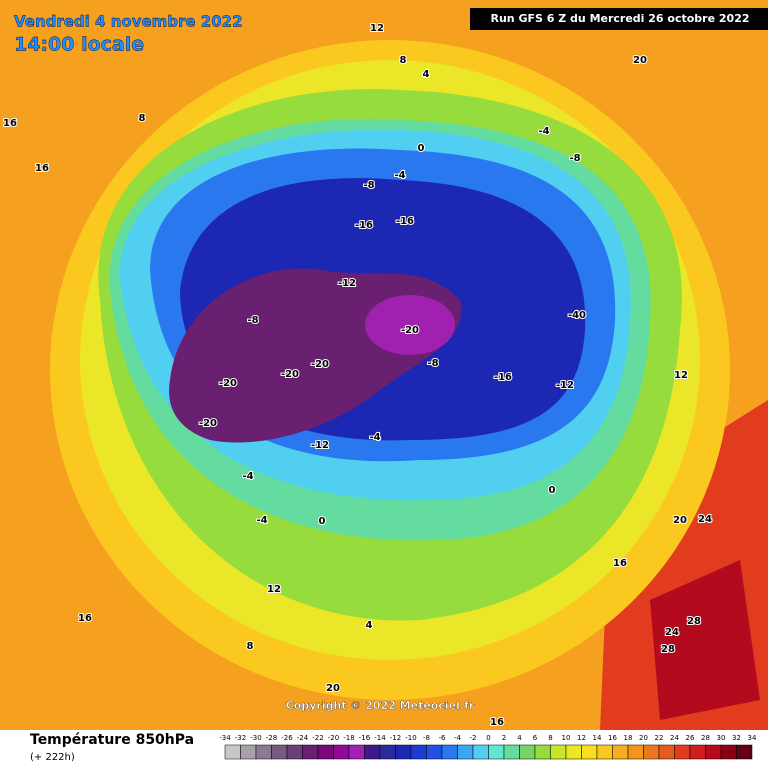 This screenshot has height=772, width=768. Describe the element at coordinates (581, 738) in the screenshot. I see `legend-tick-label: 12` at that location.